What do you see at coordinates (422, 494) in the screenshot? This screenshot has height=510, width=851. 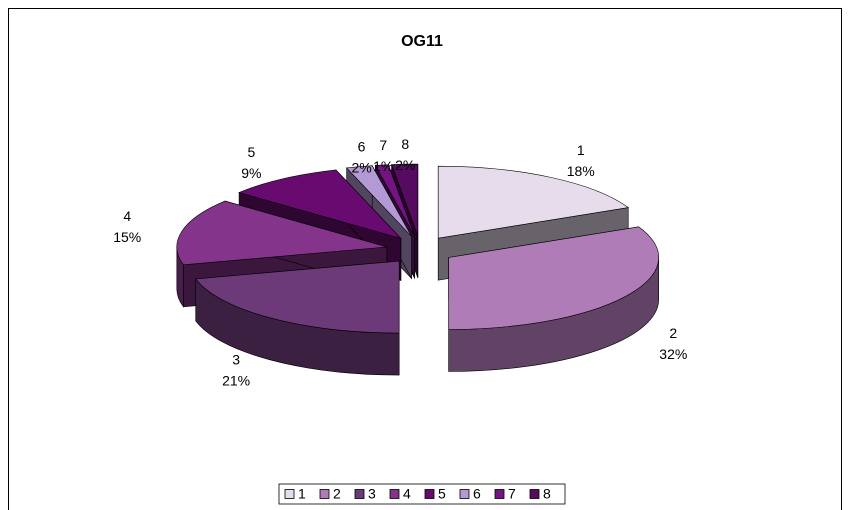 I see `legend-box` at bounding box center [422, 494].